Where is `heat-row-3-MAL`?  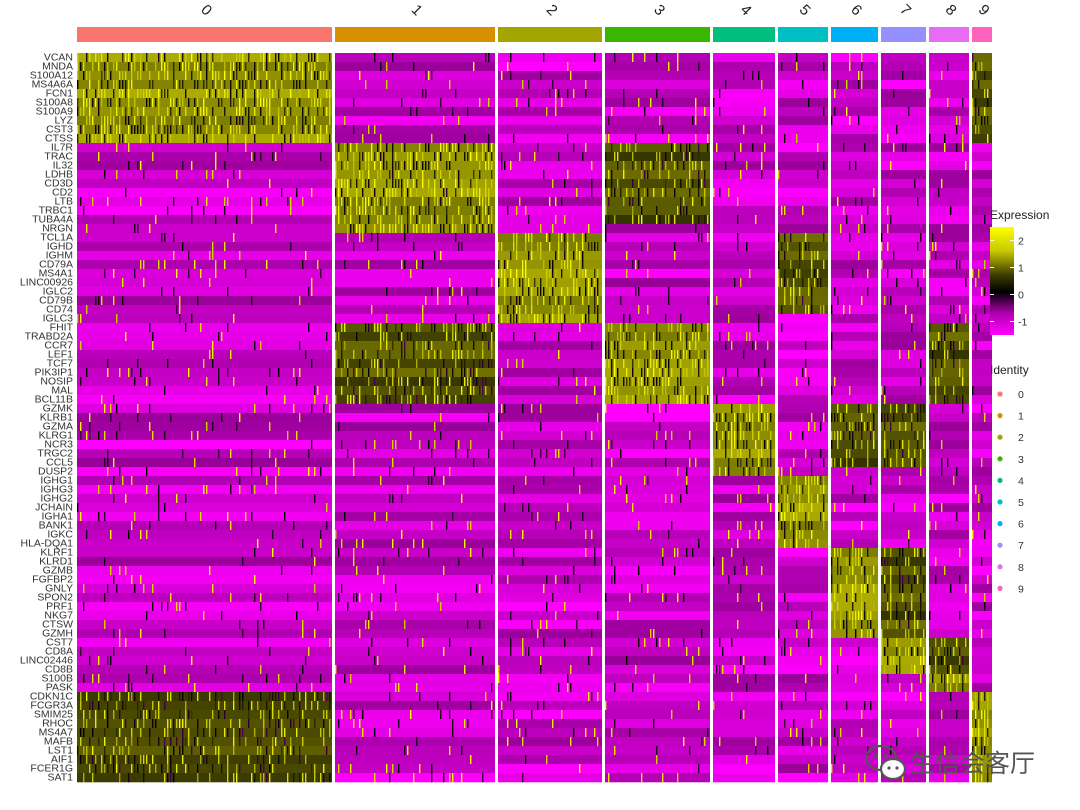
heat-row-3-MAL is located at coordinates (657, 391).